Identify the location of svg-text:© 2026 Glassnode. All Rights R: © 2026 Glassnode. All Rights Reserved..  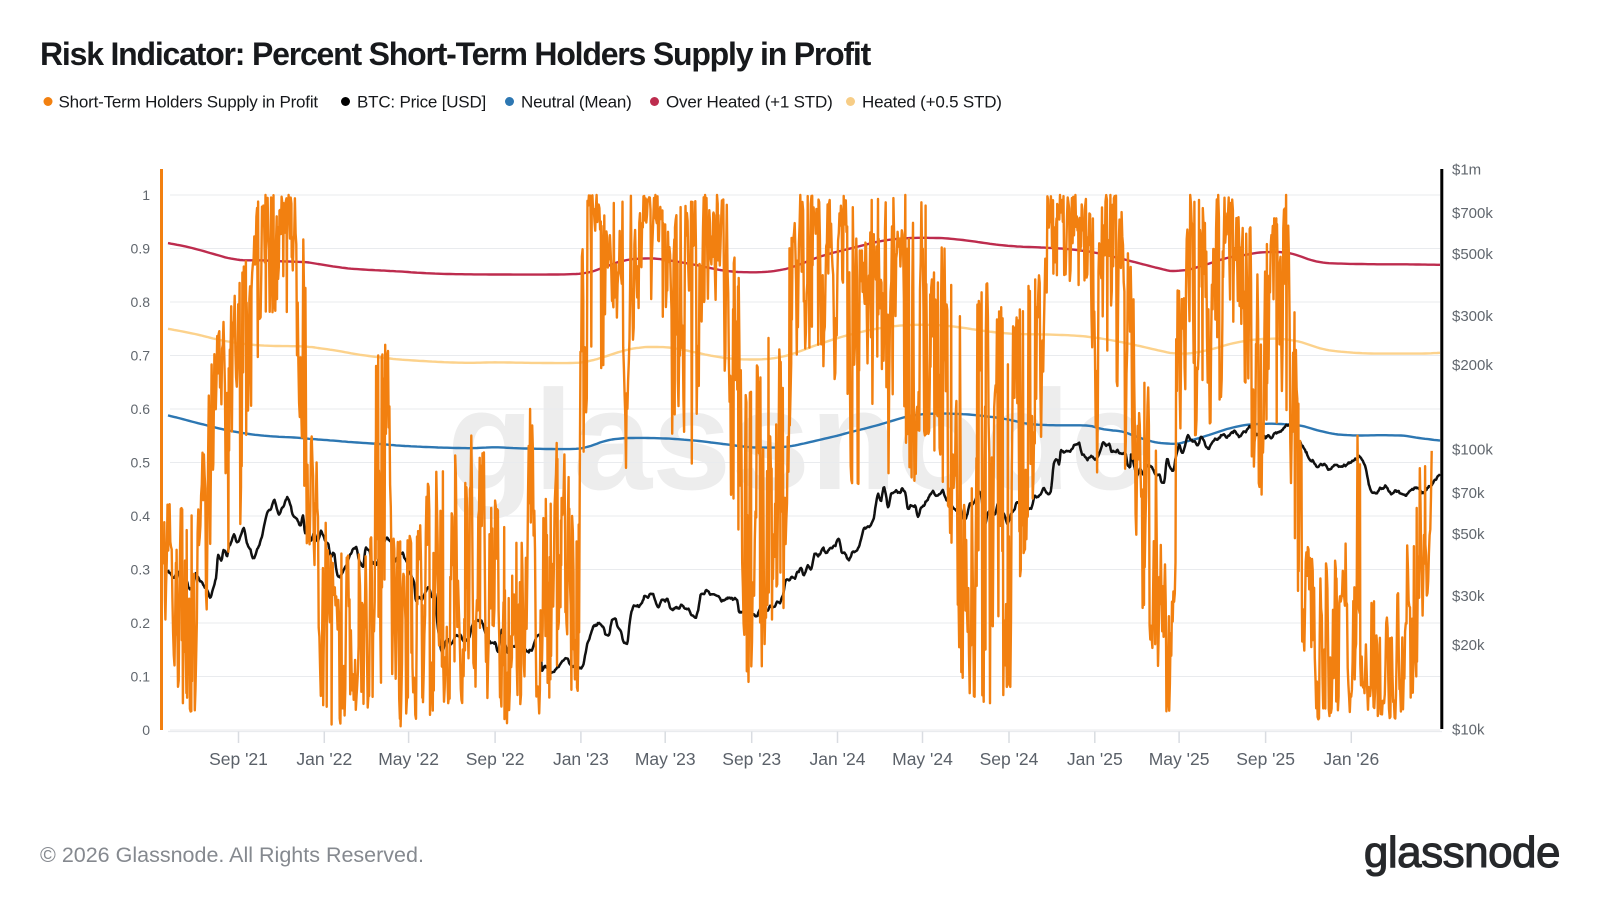
(232, 855).